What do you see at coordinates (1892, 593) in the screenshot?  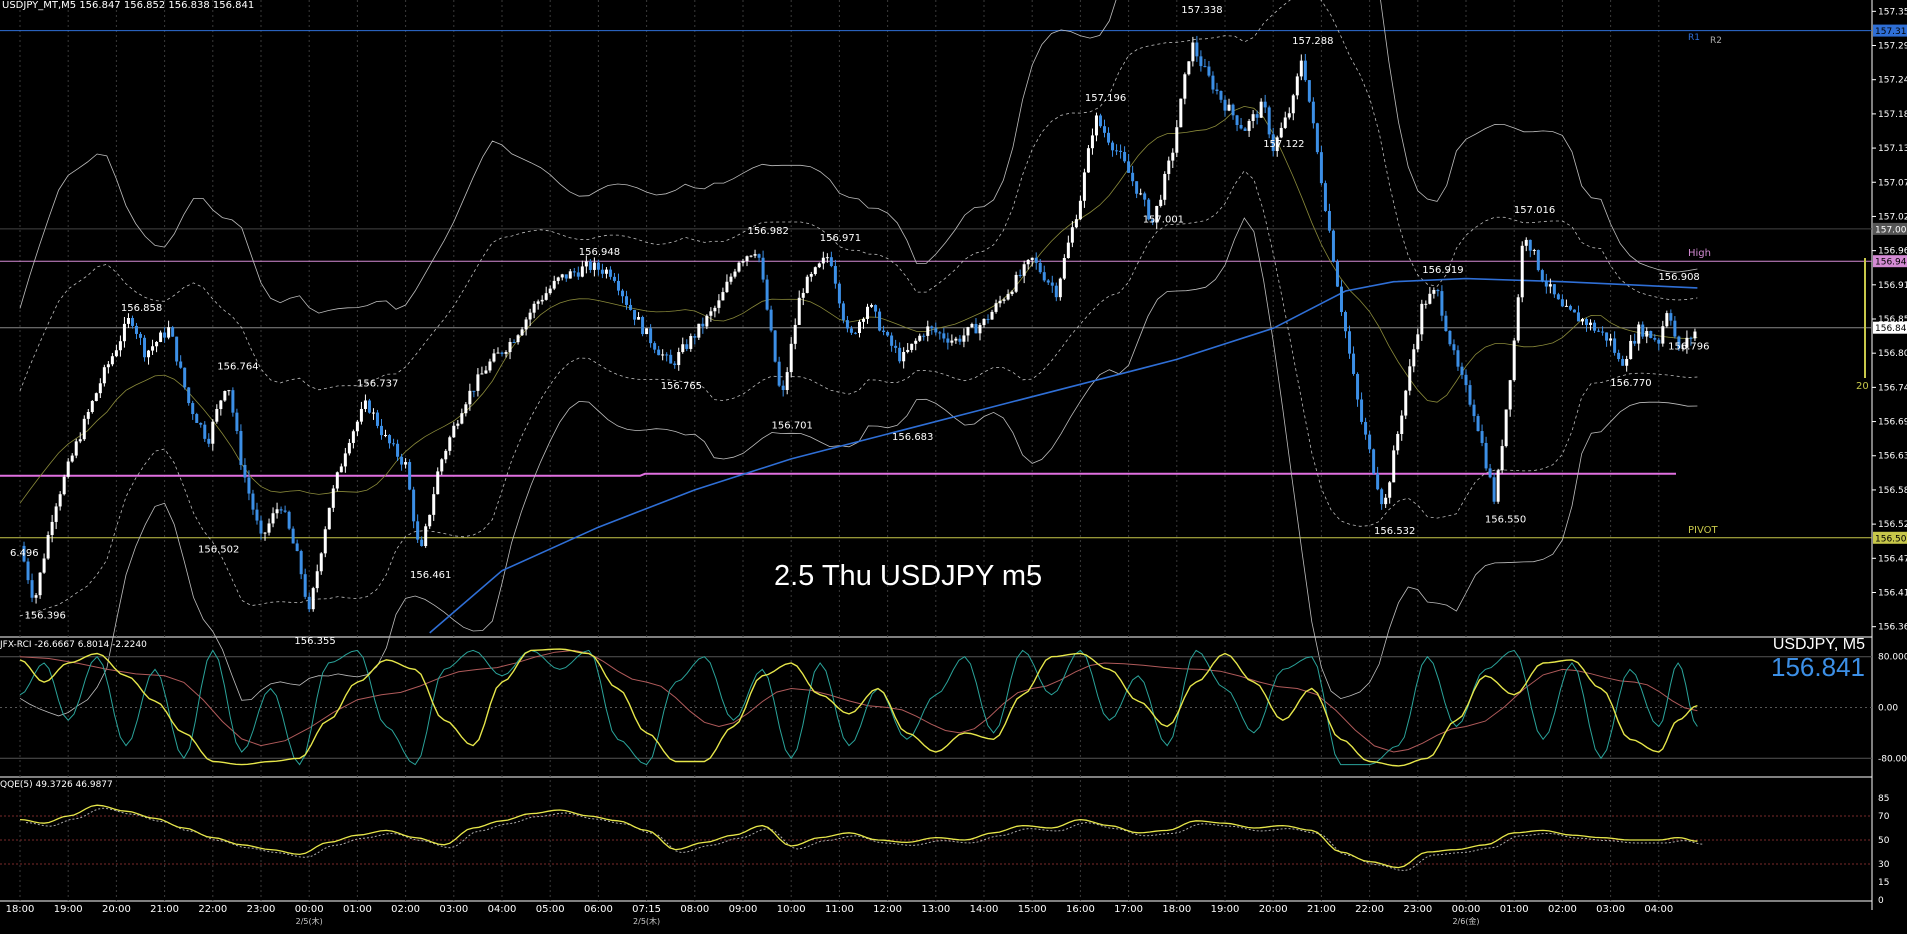 I see `price-tick-label: 156.415` at bounding box center [1892, 593].